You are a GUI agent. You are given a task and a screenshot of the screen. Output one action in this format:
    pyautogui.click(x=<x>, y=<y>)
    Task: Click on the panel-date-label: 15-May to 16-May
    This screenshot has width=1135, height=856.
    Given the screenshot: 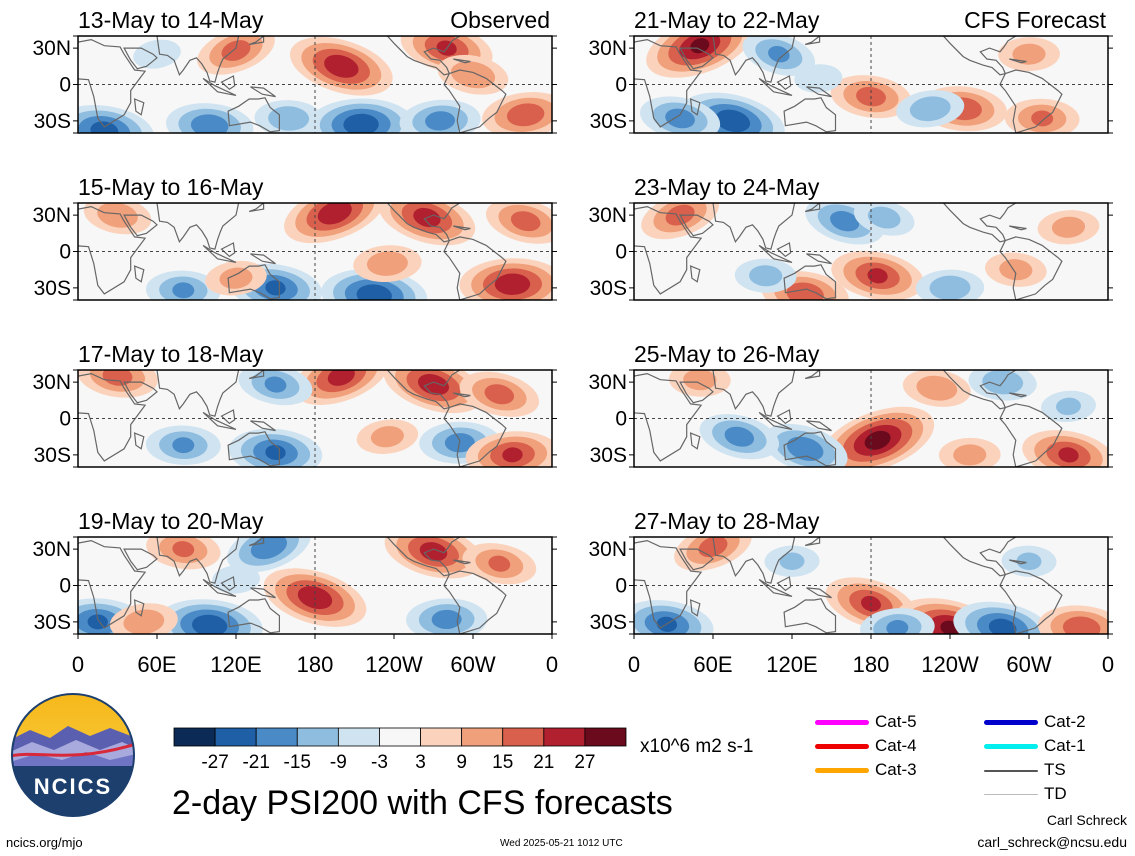 What is the action you would take?
    pyautogui.click(x=171, y=187)
    